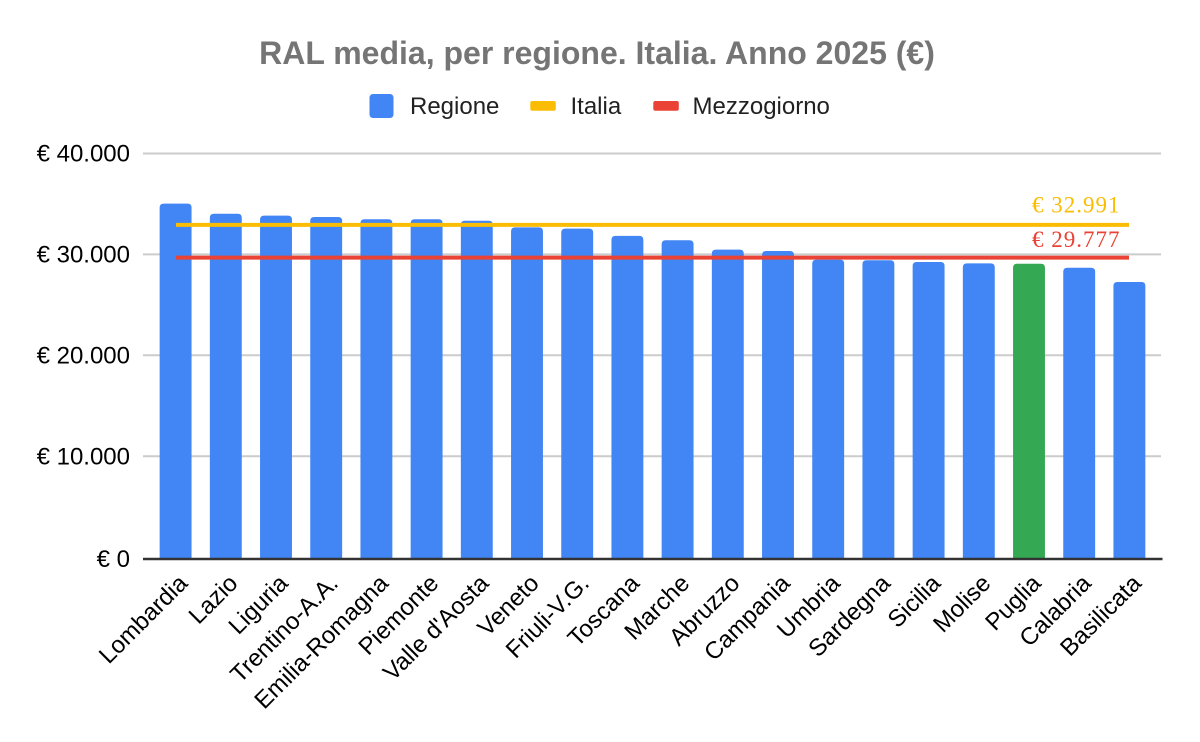 The width and height of the screenshot is (1200, 742). What do you see at coordinates (454, 106) in the screenshot?
I see `svg-text: Regione` at bounding box center [454, 106].